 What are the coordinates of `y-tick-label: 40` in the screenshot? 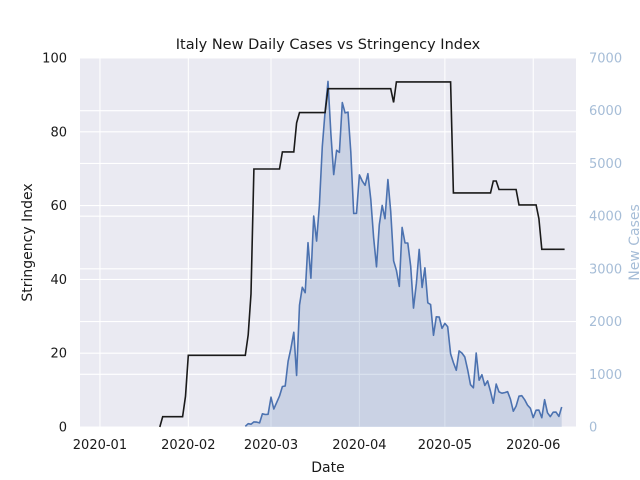 It's located at (58, 280).